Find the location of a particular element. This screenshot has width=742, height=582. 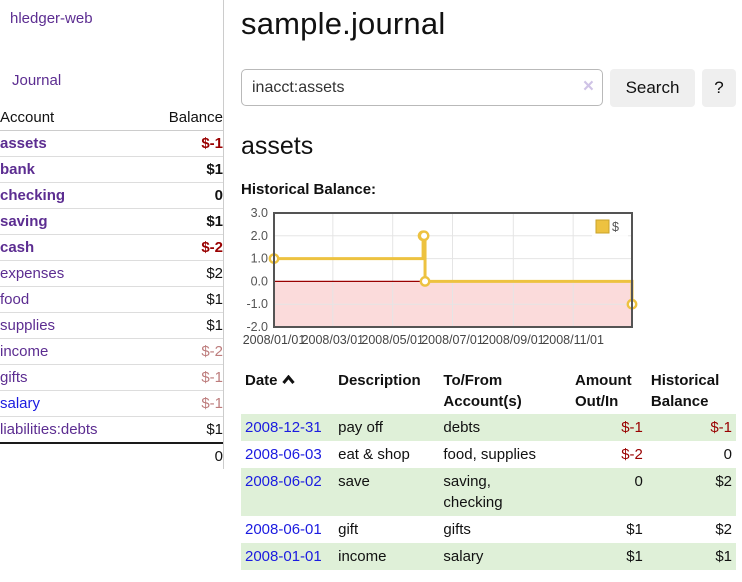

search-button: Search is located at coordinates (652, 88).